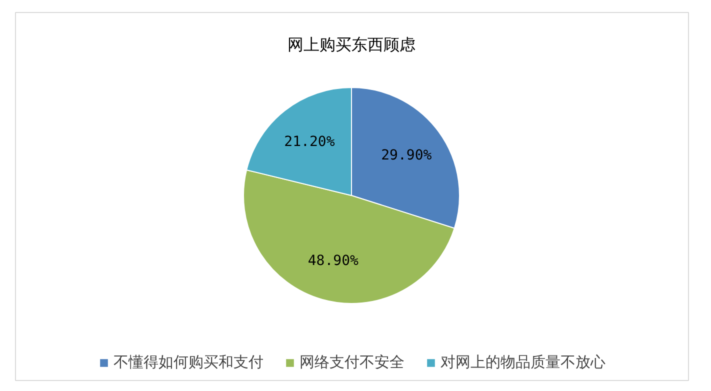 This screenshot has height=391, width=711. What do you see at coordinates (352, 44) in the screenshot?
I see `chart-title: 网上购买东西顾虑` at bounding box center [352, 44].